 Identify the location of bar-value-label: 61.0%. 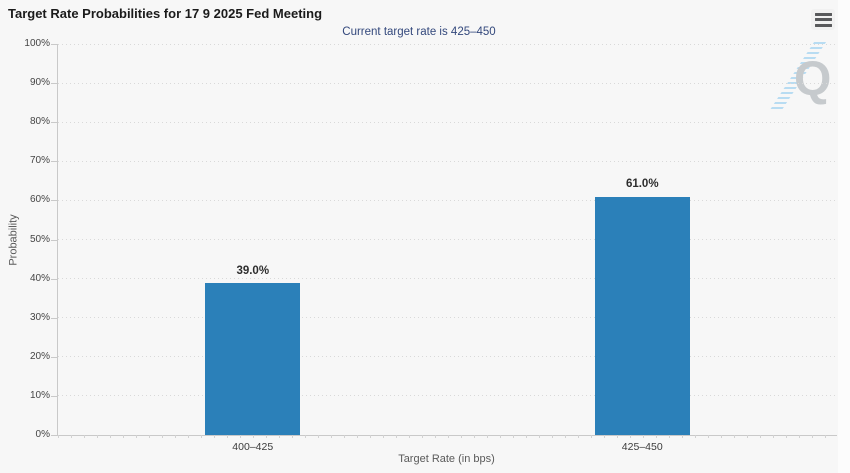
(642, 184).